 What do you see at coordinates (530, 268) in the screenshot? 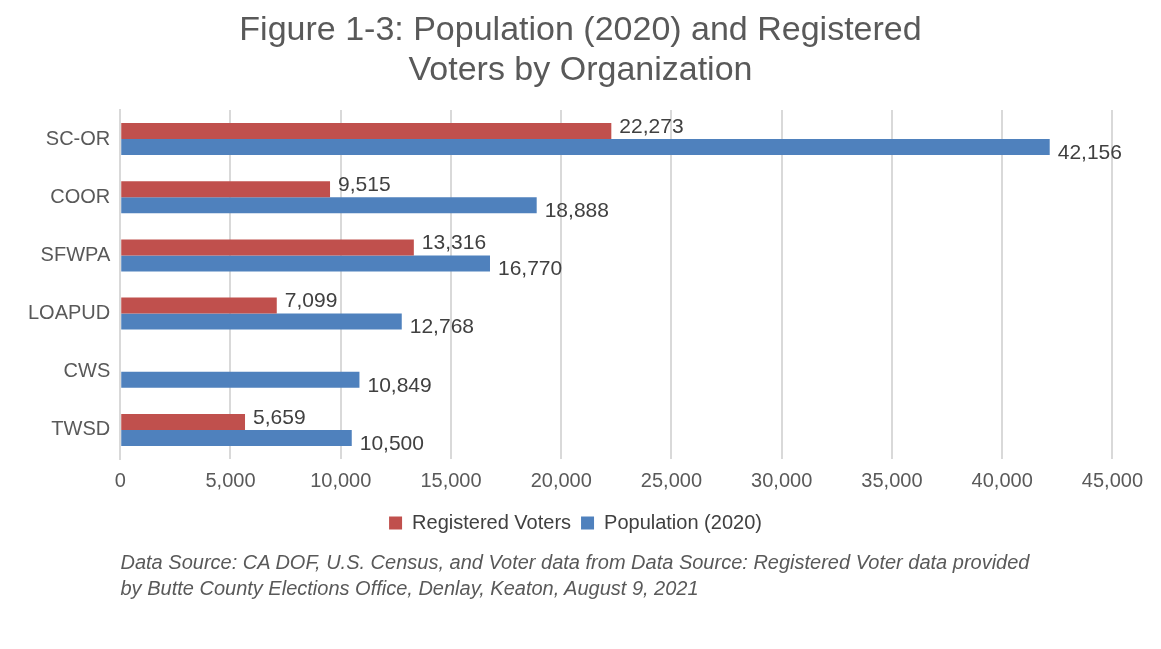
I see `data-label: 16,770` at bounding box center [530, 268].